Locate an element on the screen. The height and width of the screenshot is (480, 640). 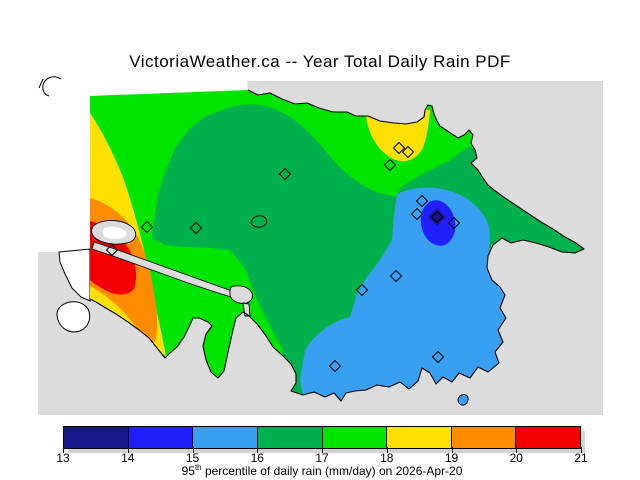
inlet-pond is located at coordinates (241, 294).